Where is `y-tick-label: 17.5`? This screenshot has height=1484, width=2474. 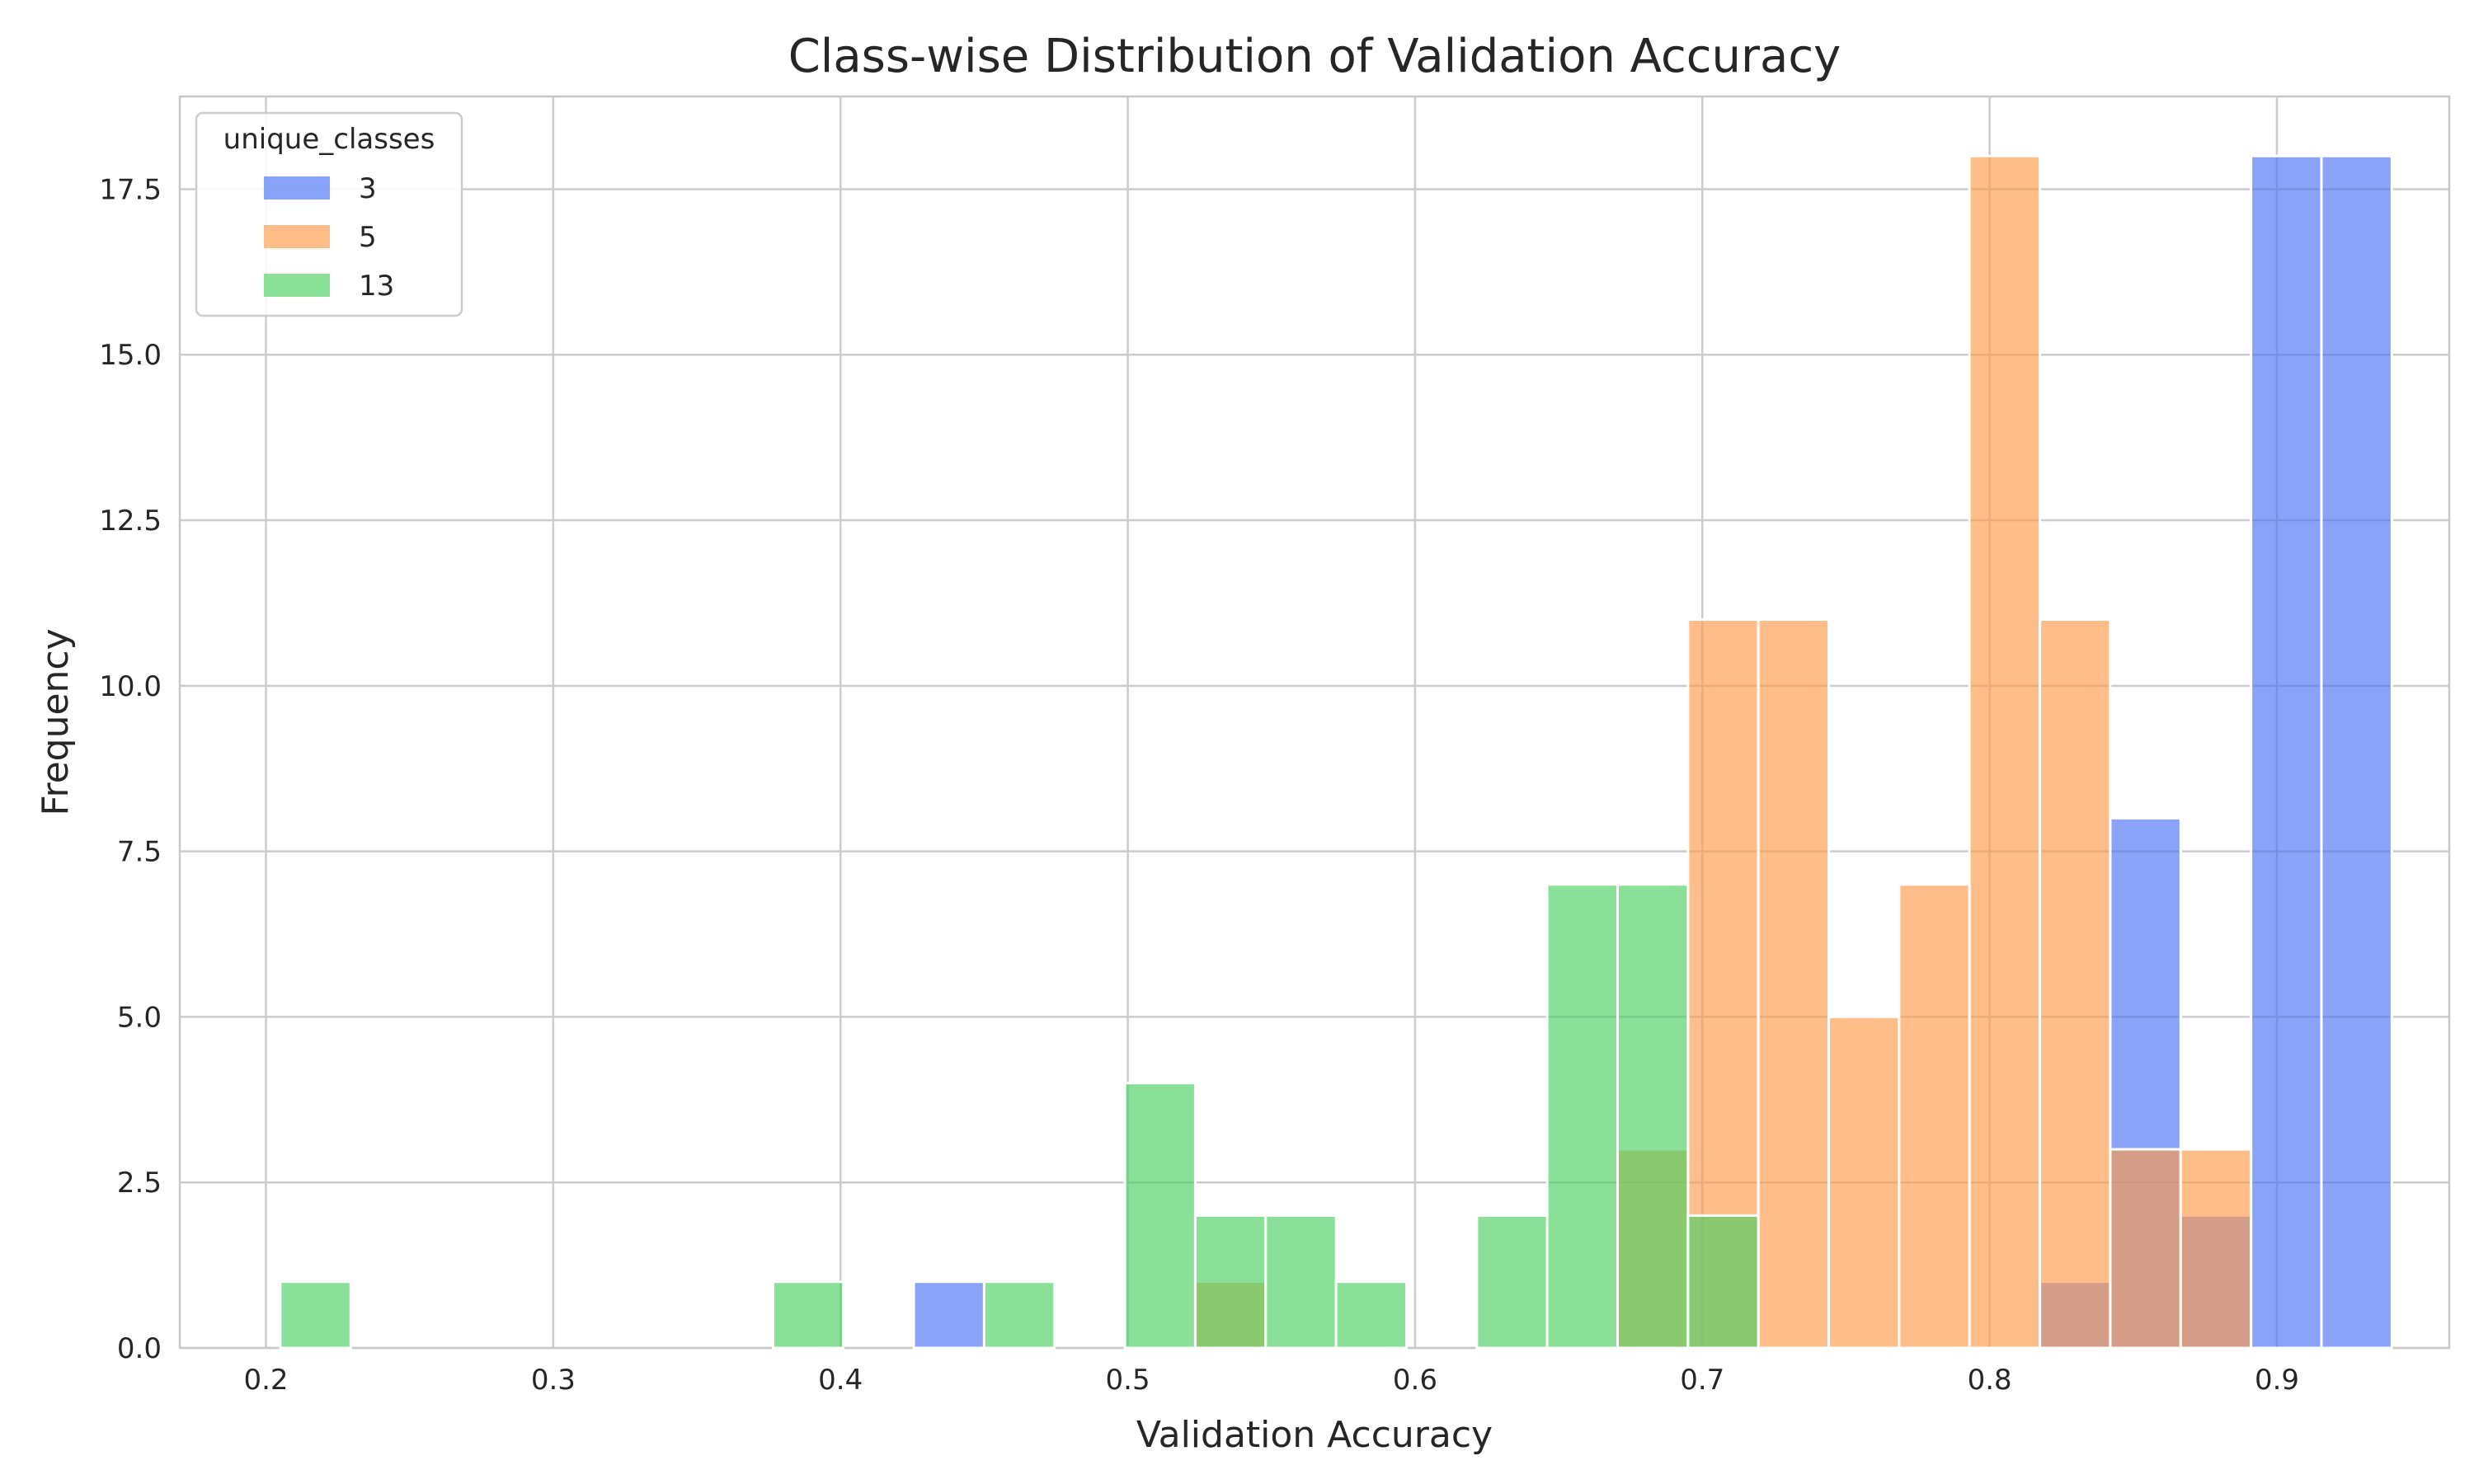
y-tick-label: 17.5 is located at coordinates (130, 189).